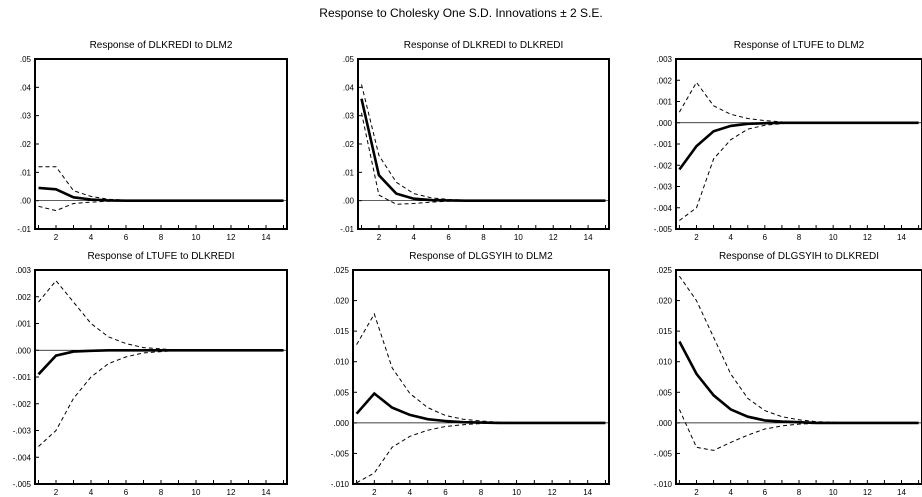 The image size is (922, 497). Describe the element at coordinates (26, 201) in the screenshot. I see `y-tick-label: .00` at that location.